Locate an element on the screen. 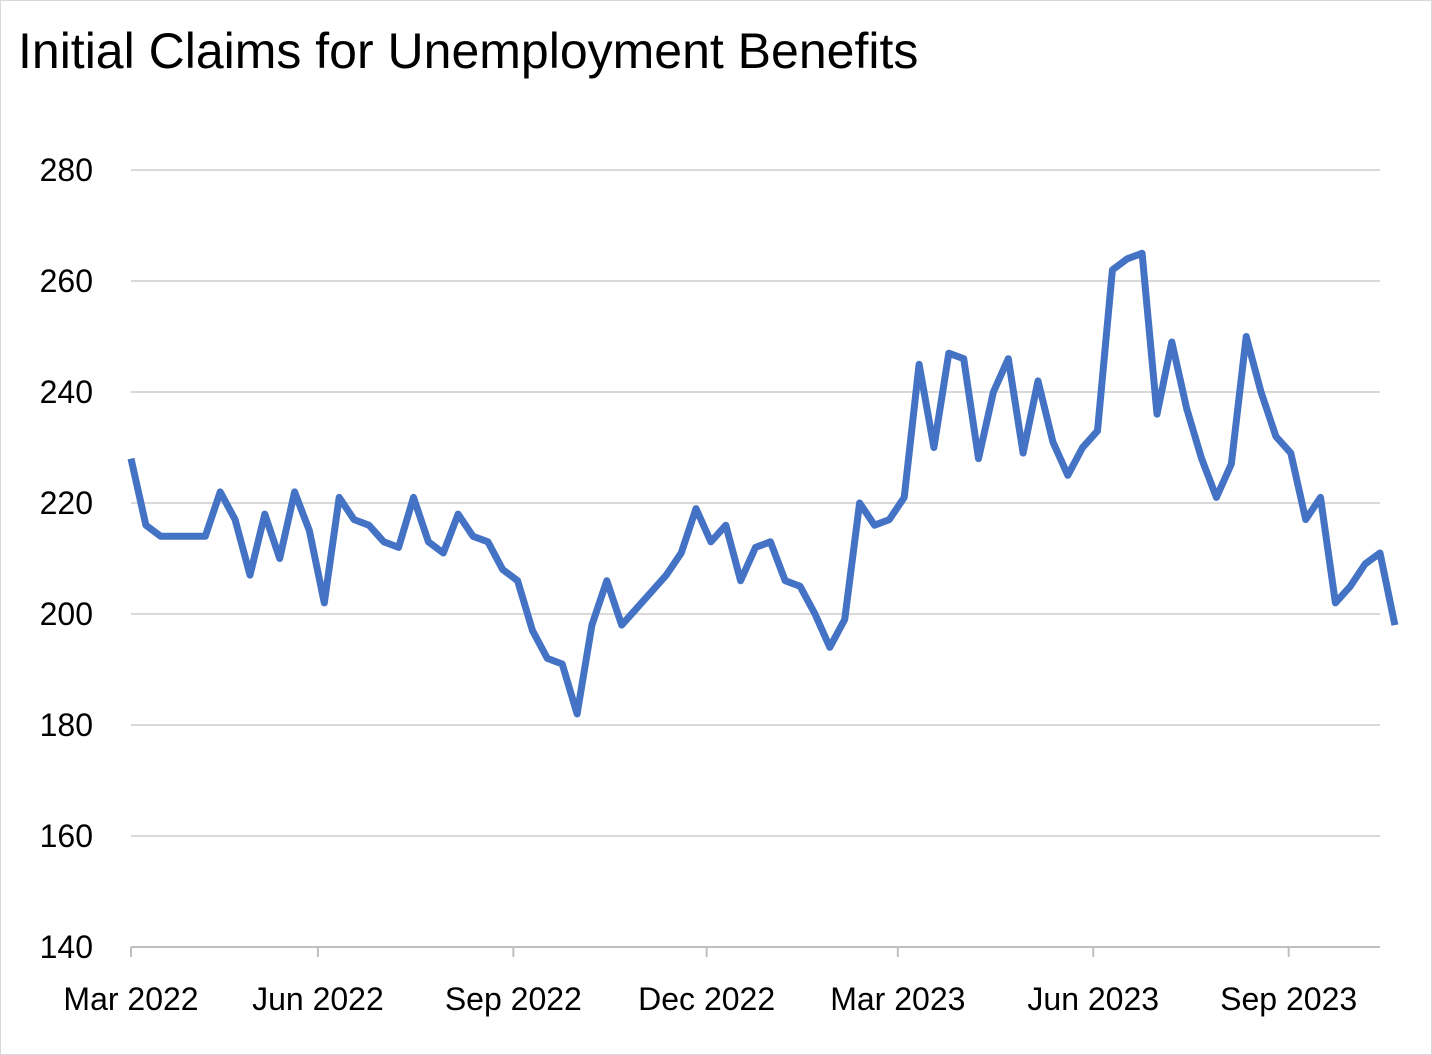 This screenshot has width=1432, height=1055. x-tick-label-1: Jun 2022 is located at coordinates (318, 999).